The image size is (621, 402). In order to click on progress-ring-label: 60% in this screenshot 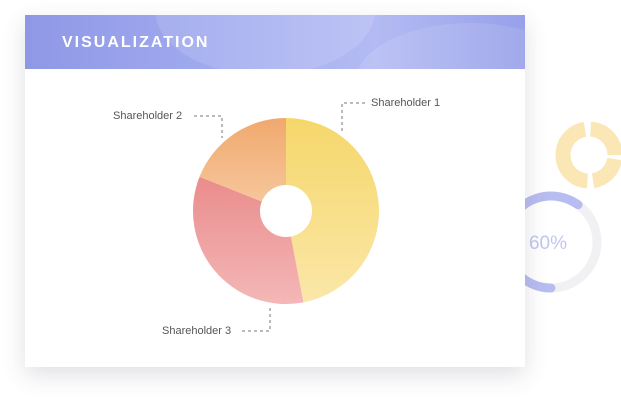, I will do `click(548, 243)`.